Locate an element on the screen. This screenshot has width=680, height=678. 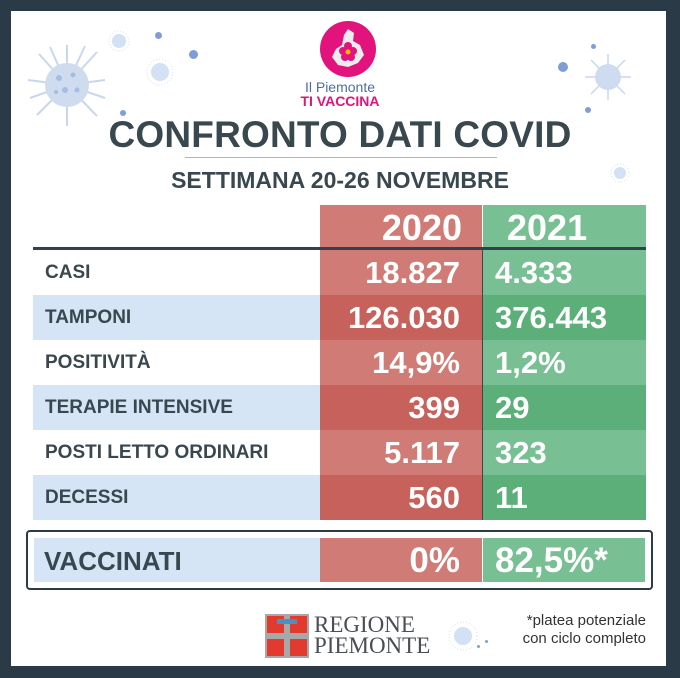
vaccinati-label: VACCINATI is located at coordinates (177, 560).